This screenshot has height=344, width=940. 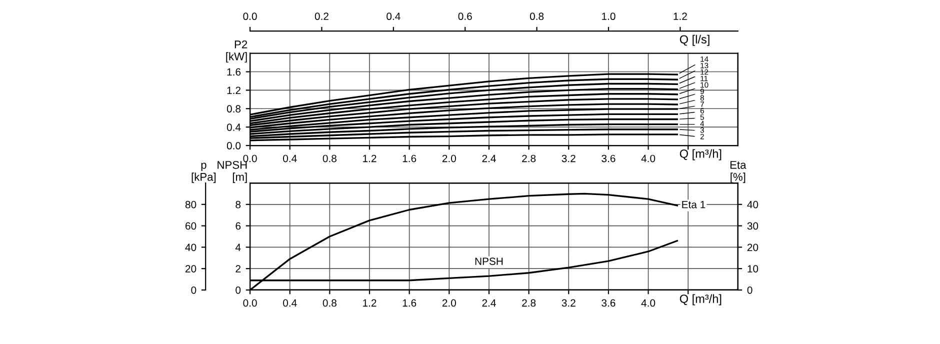 I want to click on y2-tick-label: 10, so click(x=753, y=268).